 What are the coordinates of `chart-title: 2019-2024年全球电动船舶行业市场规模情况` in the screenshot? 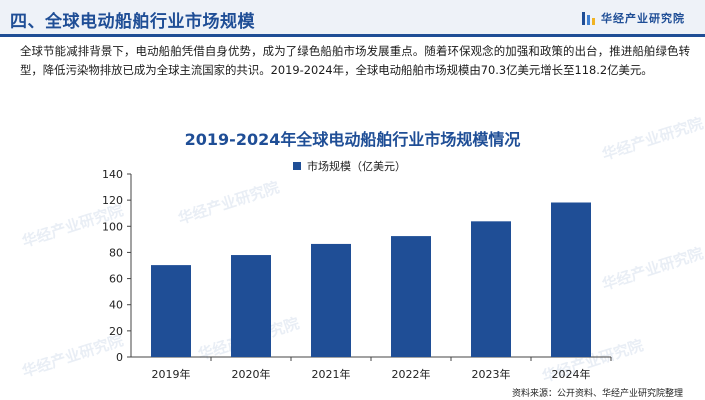 It's located at (352, 139).